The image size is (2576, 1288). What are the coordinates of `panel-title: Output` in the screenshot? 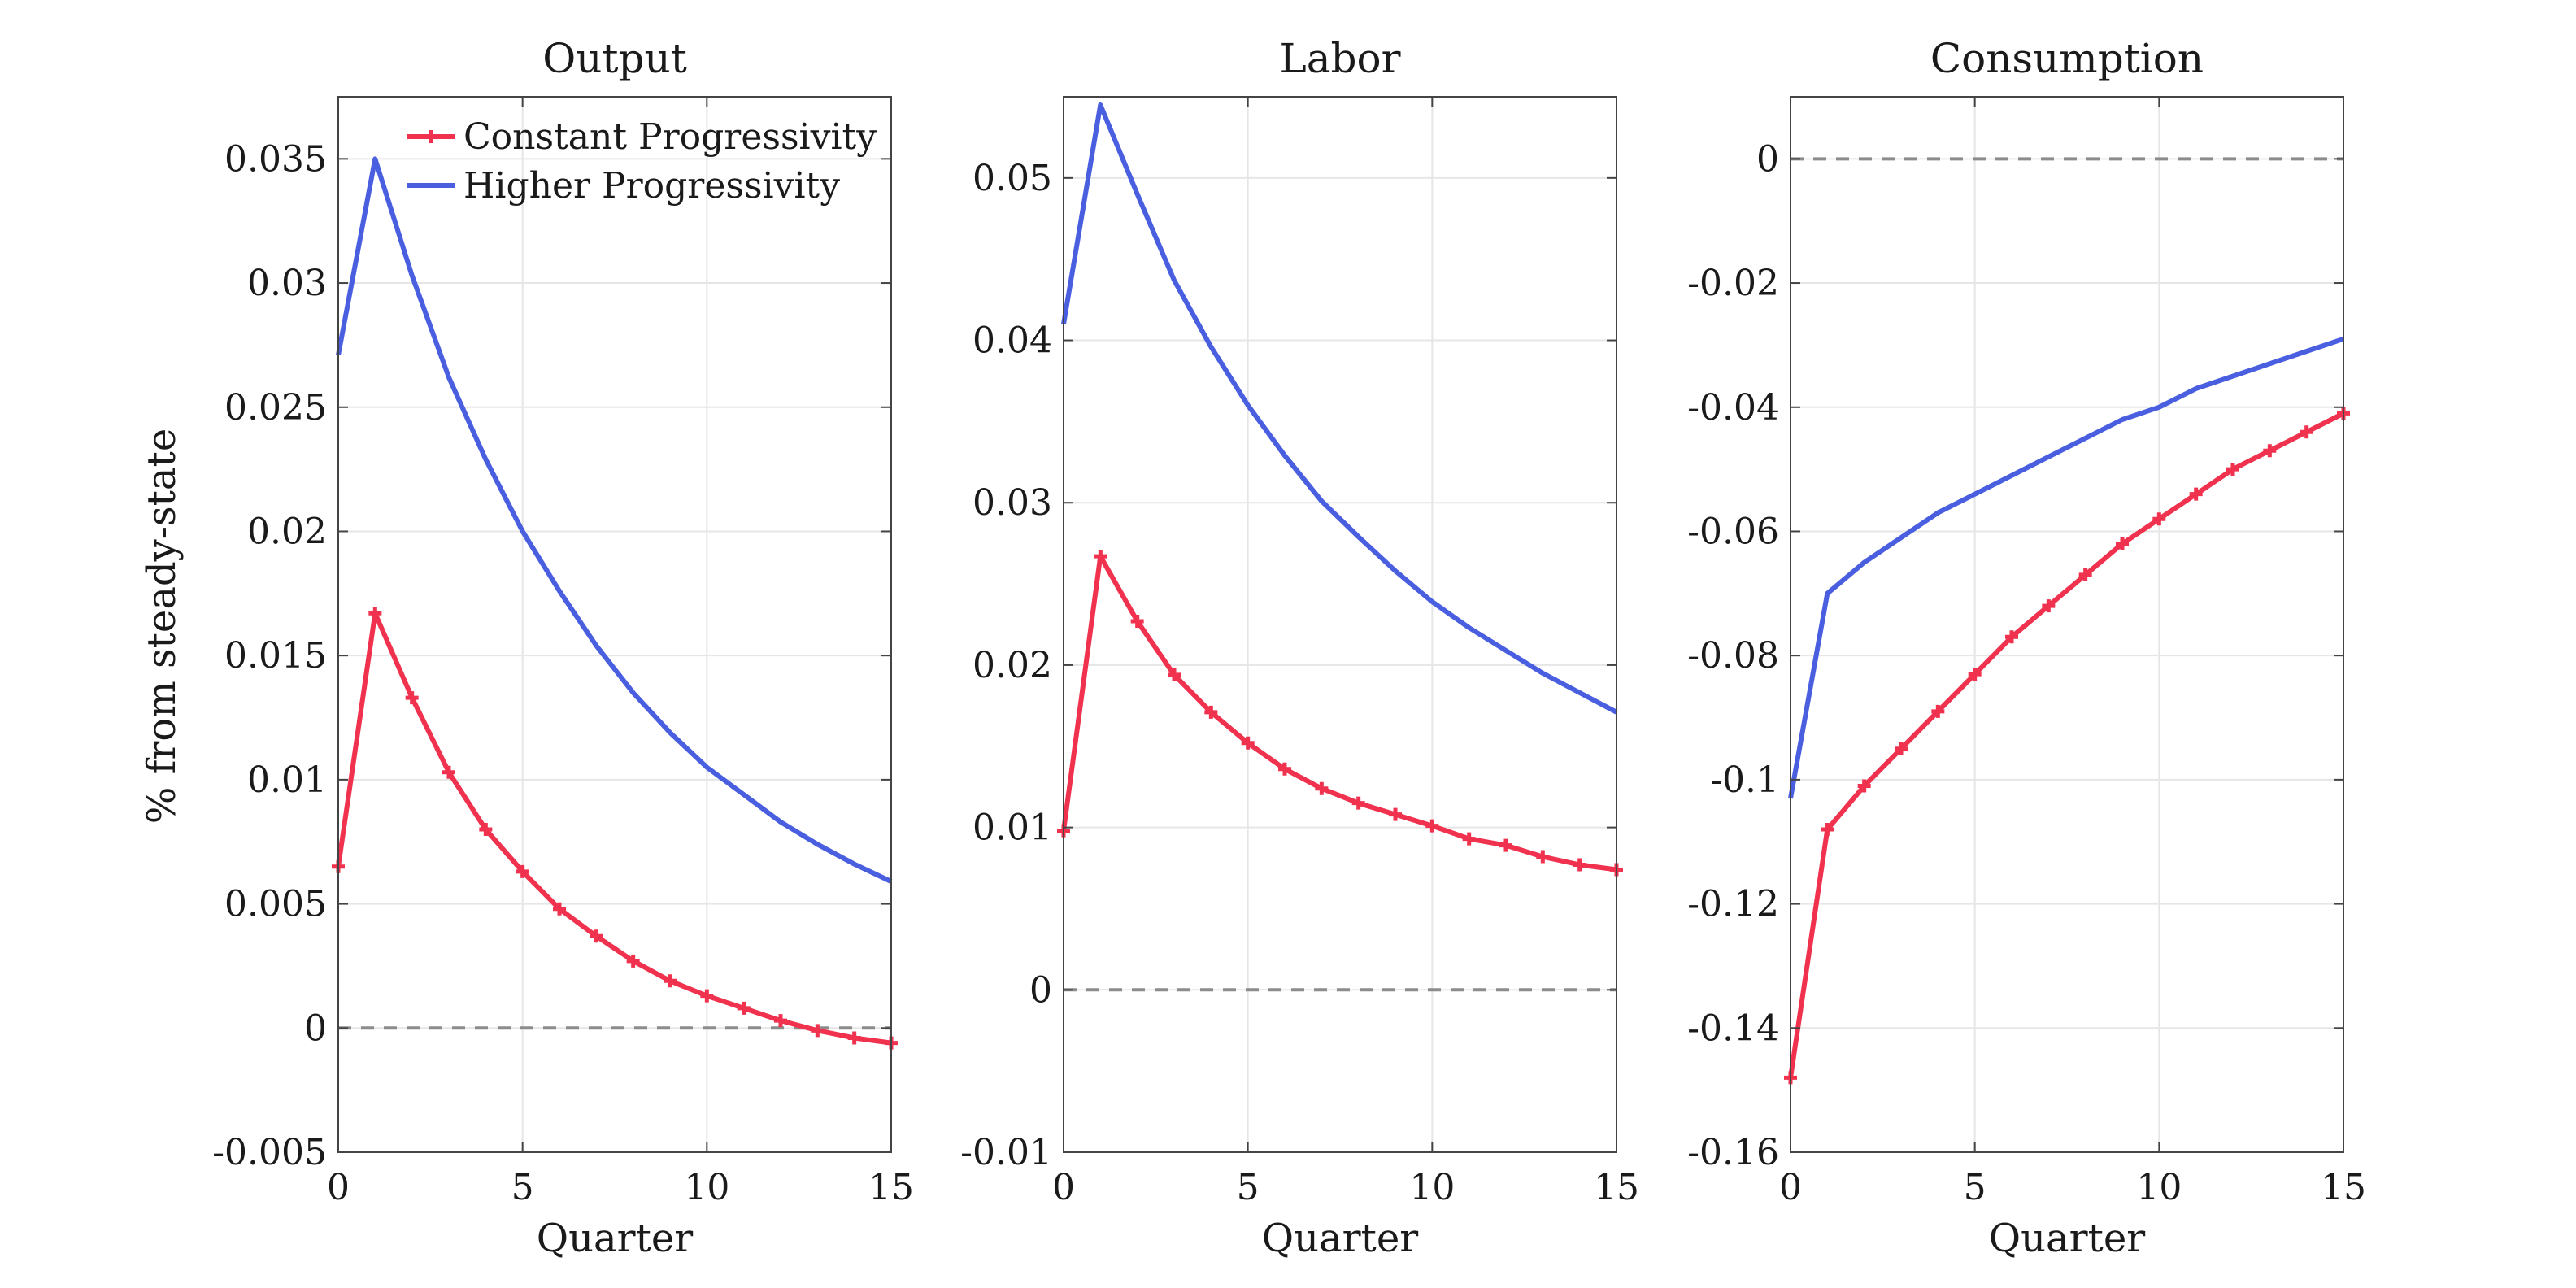 It's located at (614, 58).